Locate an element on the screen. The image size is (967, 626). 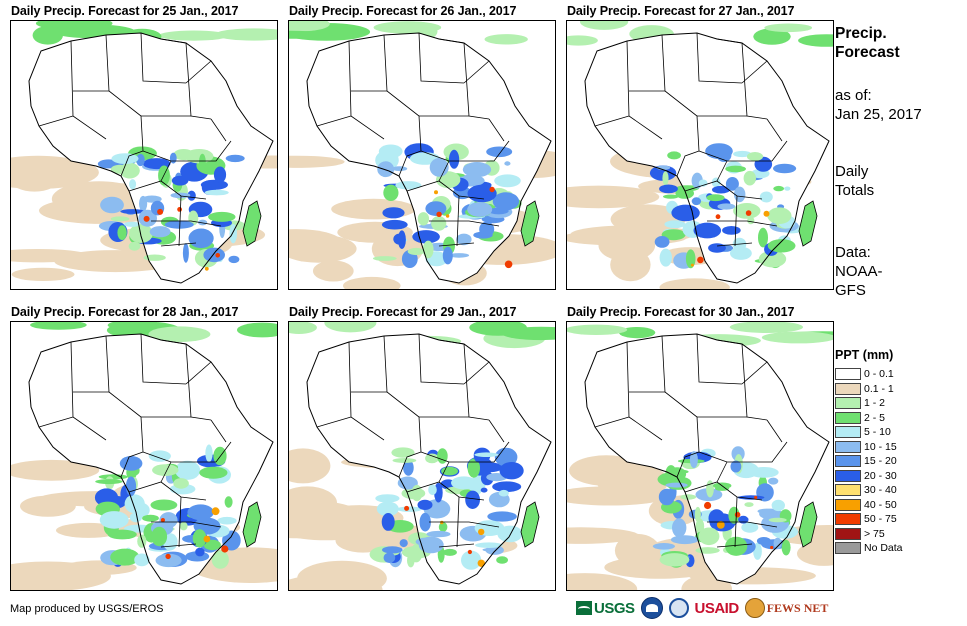
forecast-panel-5: Daily Precip. Forecast for 29 Jan., 2017 is located at coordinates (422, 446).